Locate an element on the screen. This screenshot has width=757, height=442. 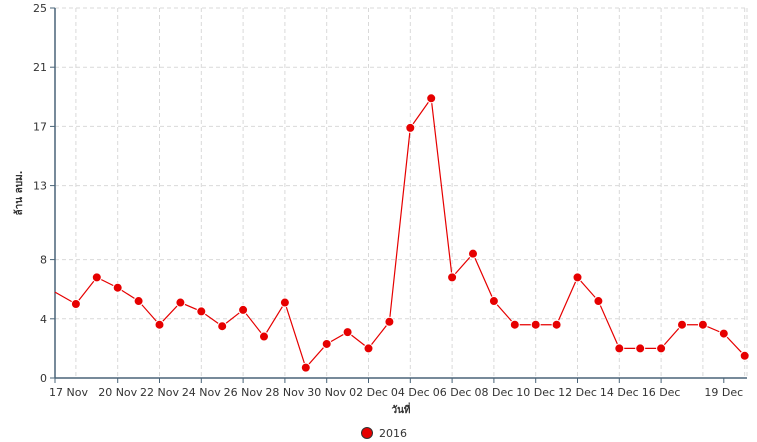
x-tick-label: 24 Nov is located at coordinates (201, 392).